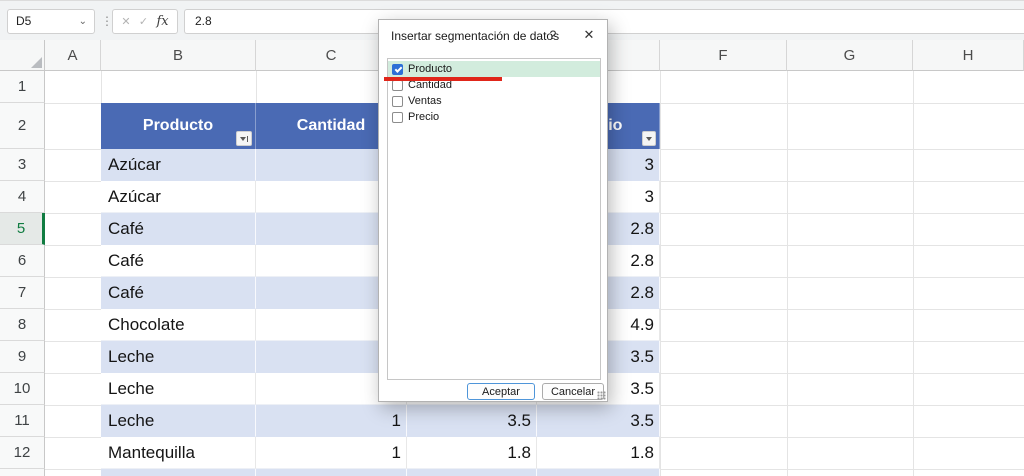  What do you see at coordinates (73, 55) in the screenshot?
I see `column-header-a: A` at bounding box center [73, 55].